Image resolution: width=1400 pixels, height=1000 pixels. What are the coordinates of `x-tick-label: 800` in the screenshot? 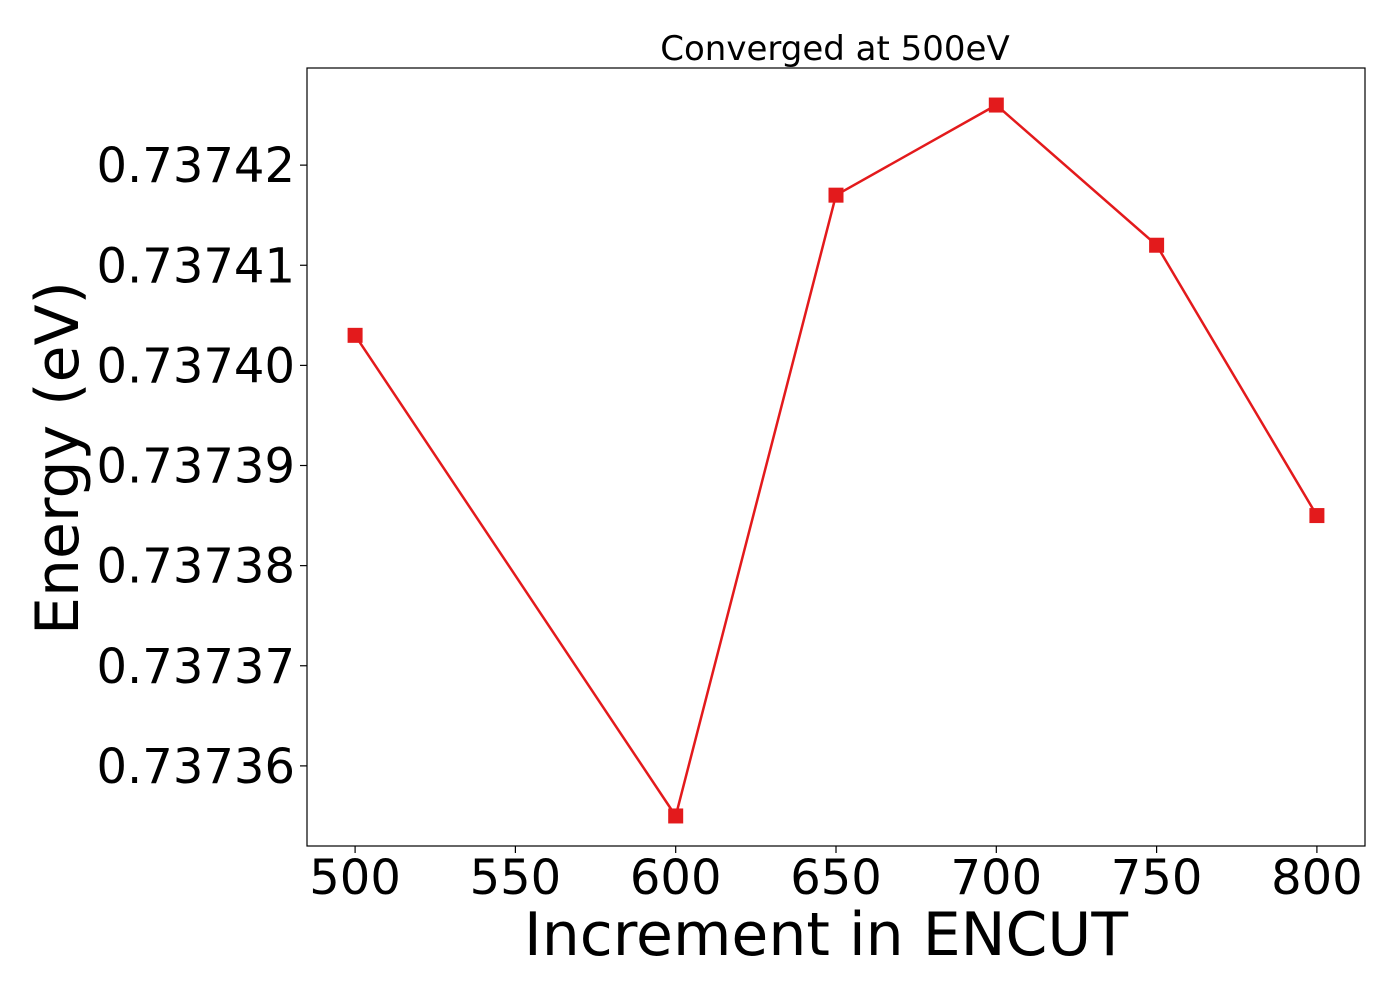 It's located at (1317, 878).